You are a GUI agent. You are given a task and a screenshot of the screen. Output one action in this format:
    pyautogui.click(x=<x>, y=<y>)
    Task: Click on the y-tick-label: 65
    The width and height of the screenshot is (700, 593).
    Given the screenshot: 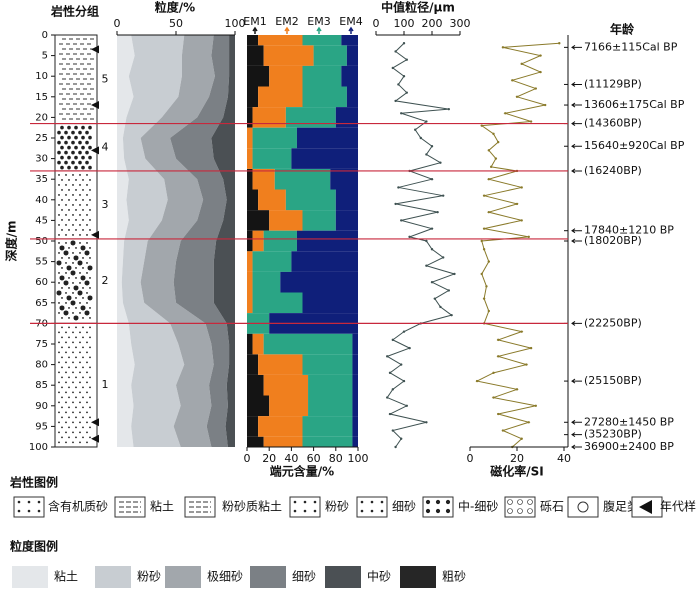 What is the action you would take?
    pyautogui.click(x=41, y=303)
    